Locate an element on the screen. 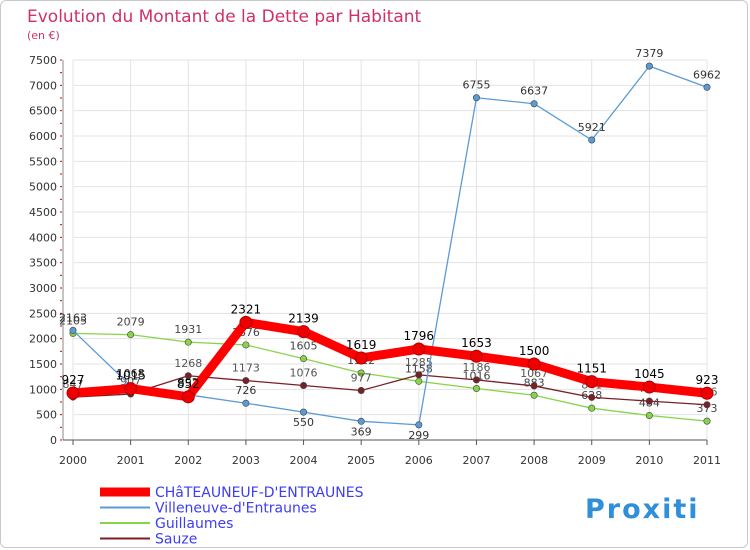 The width and height of the screenshot is (750, 550). y-tick-label: 7500 is located at coordinates (43, 60).